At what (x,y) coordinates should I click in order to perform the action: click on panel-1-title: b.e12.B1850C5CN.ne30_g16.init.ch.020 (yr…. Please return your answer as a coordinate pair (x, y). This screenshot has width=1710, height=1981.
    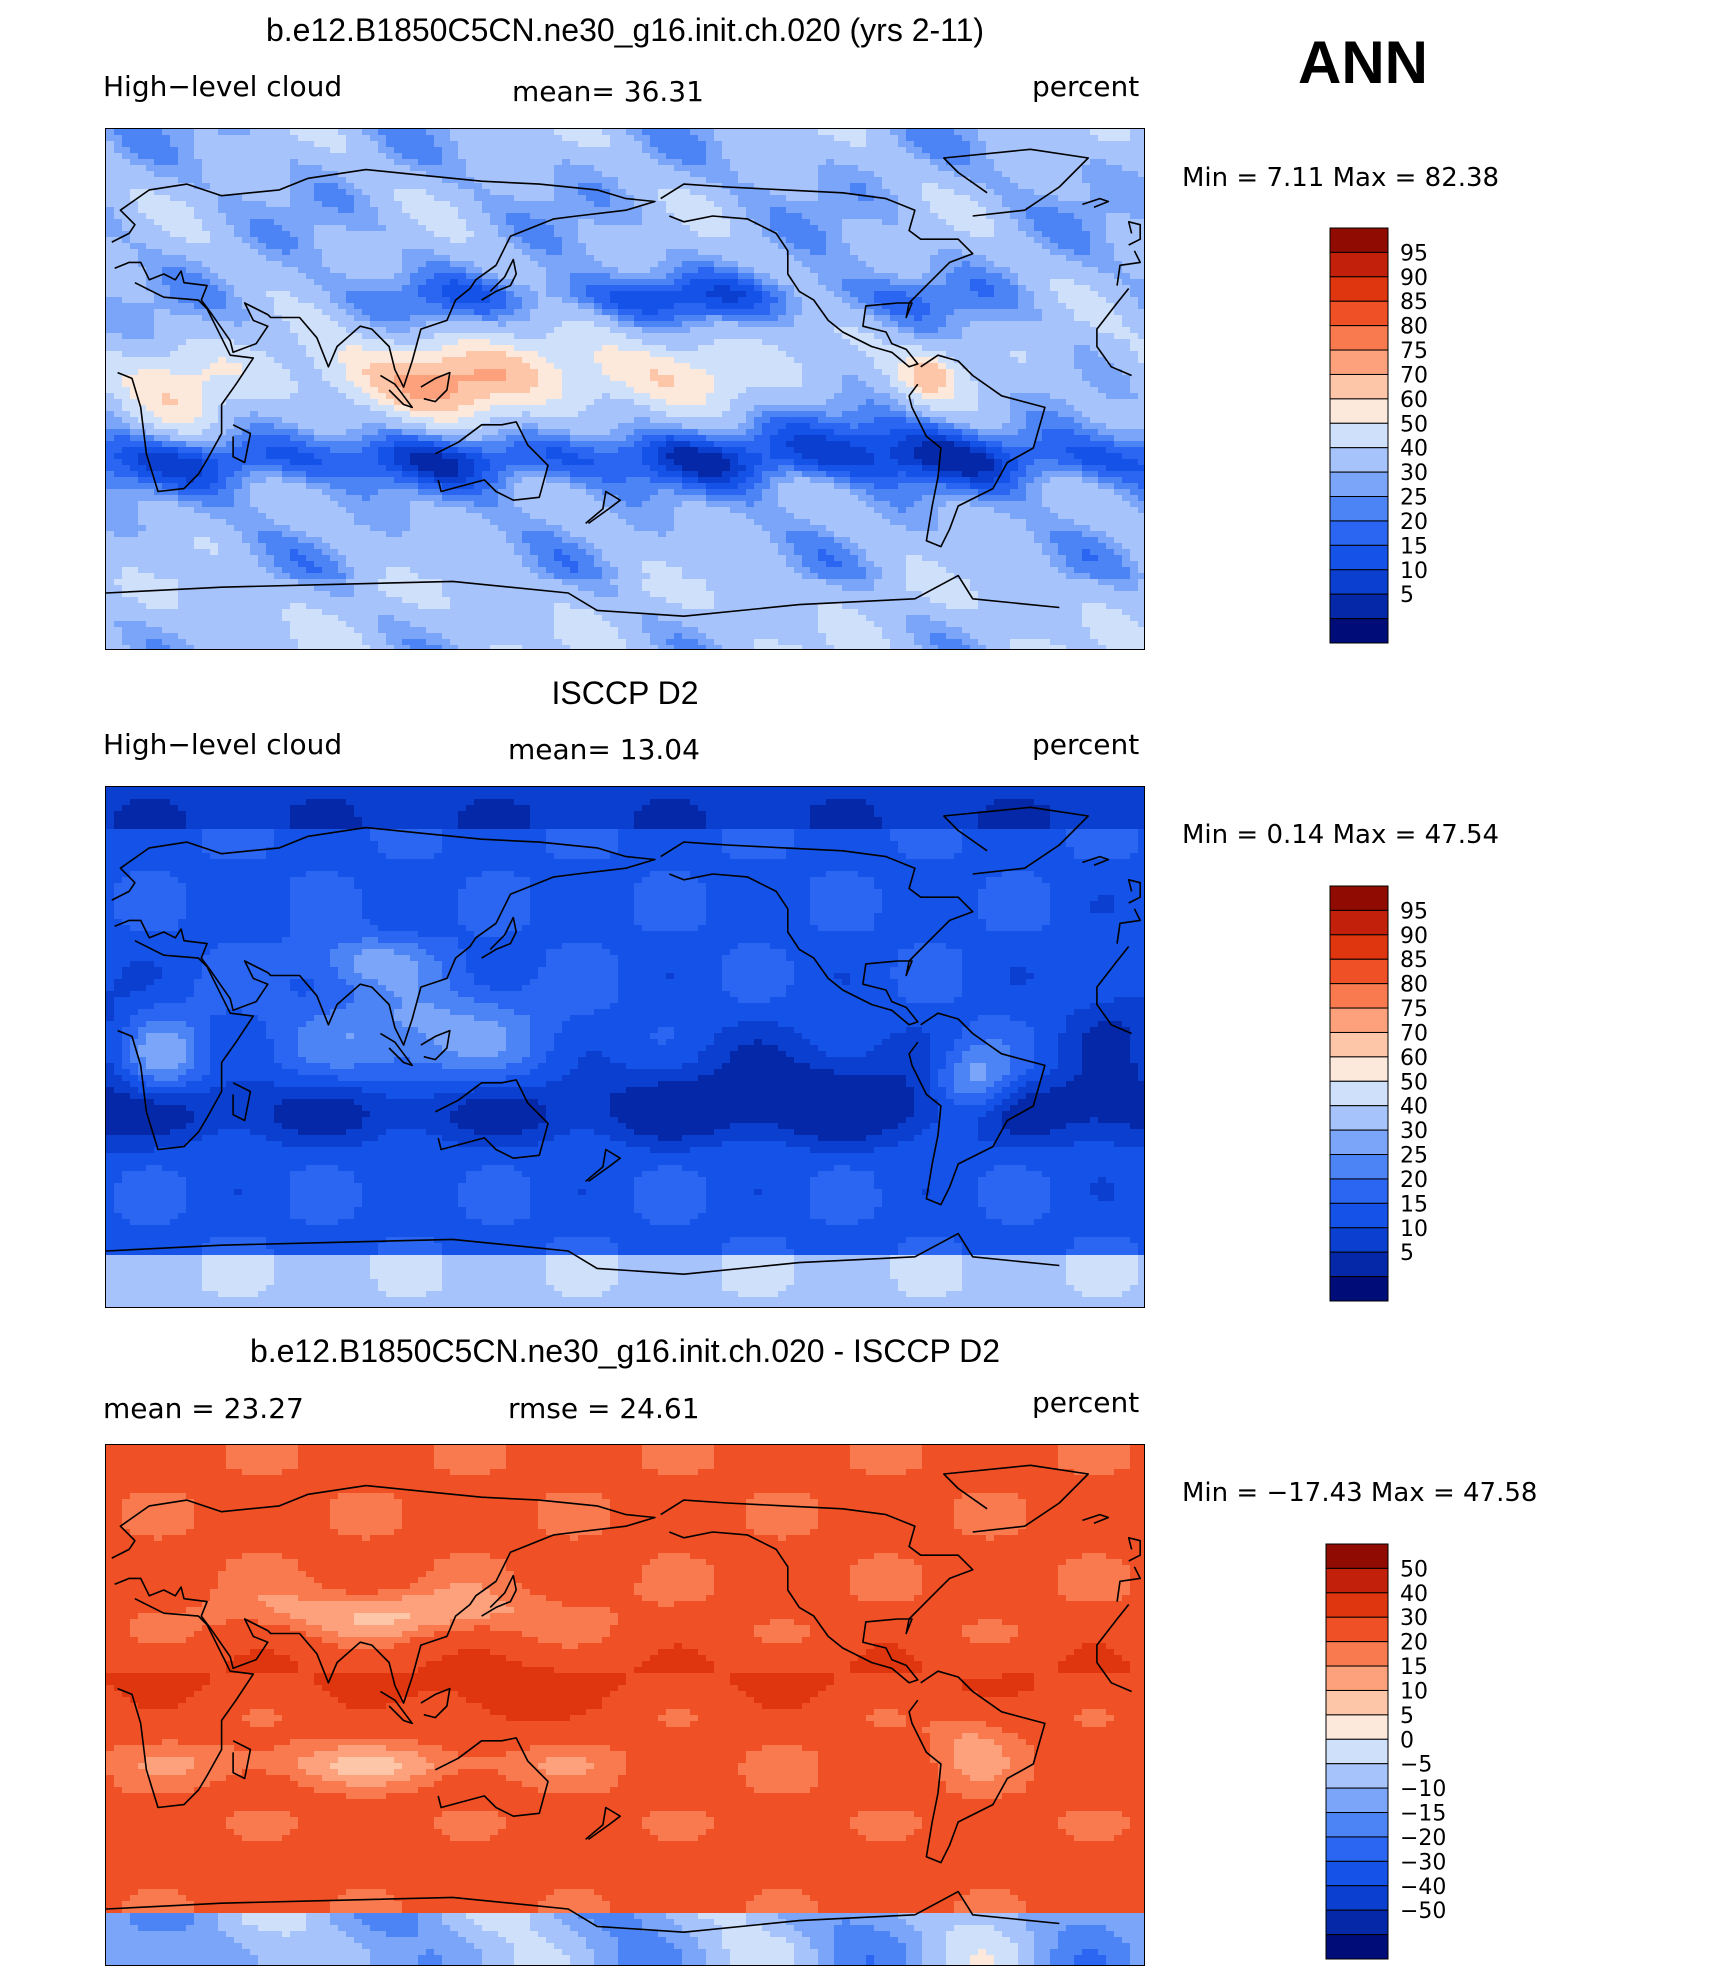
    Looking at the image, I should click on (625, 30).